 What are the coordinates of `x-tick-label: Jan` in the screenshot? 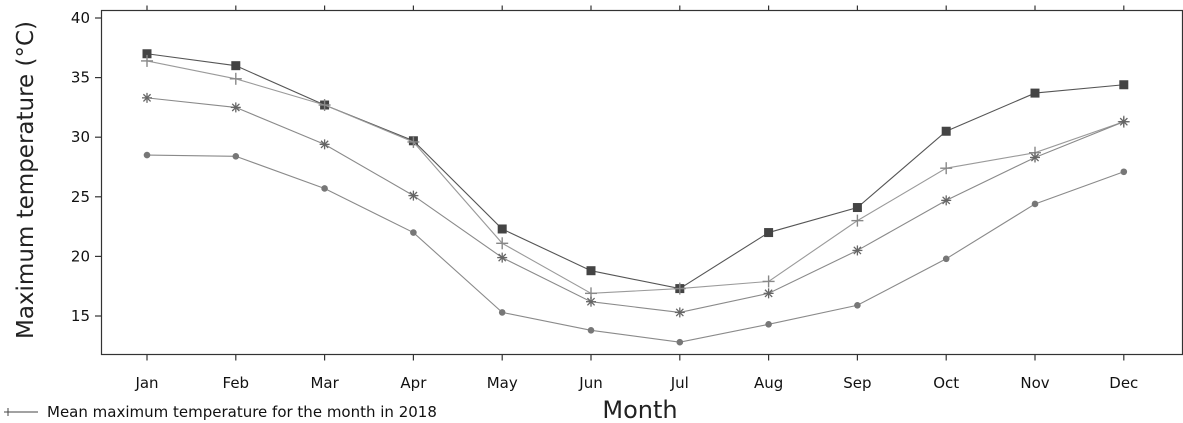 It's located at (146, 383).